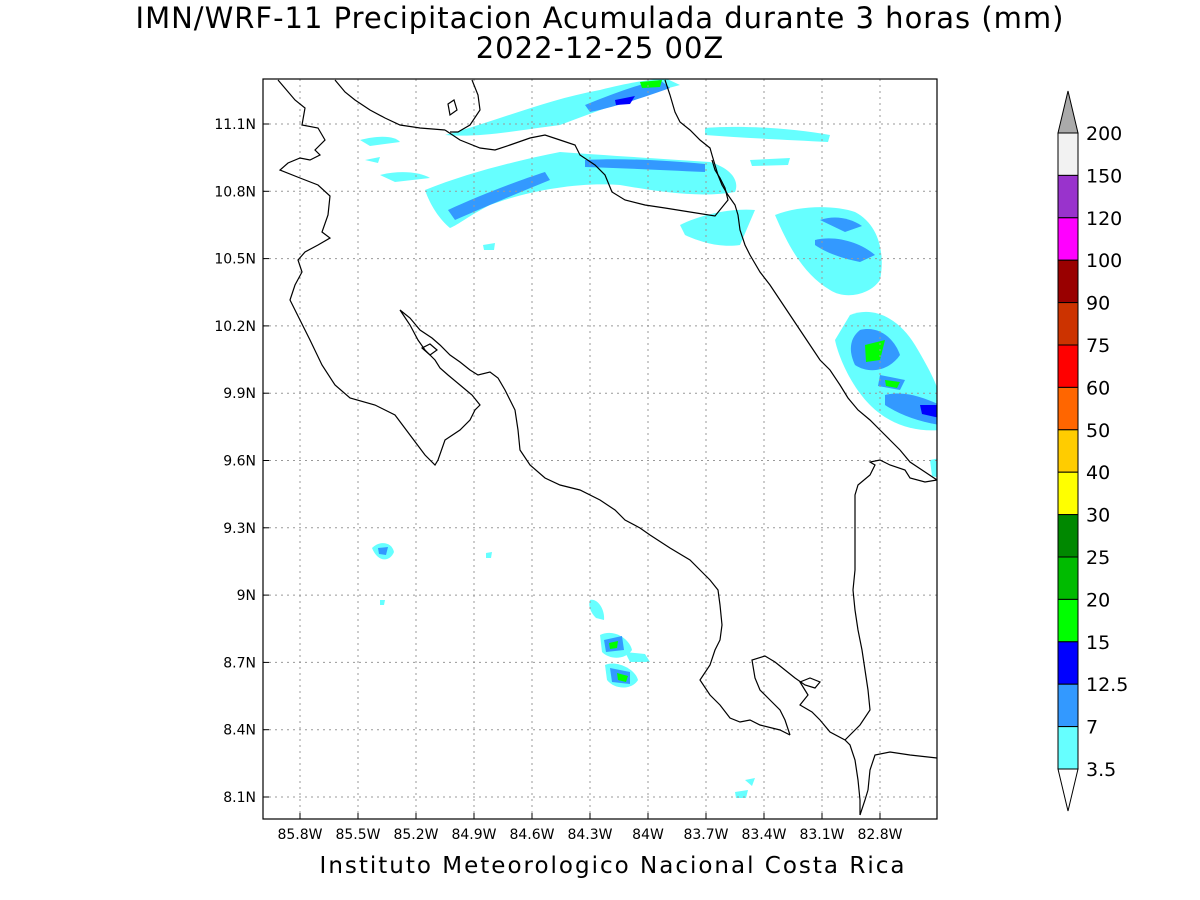 The height and width of the screenshot is (900, 1200). I want to click on panama-border, so click(902, 771).